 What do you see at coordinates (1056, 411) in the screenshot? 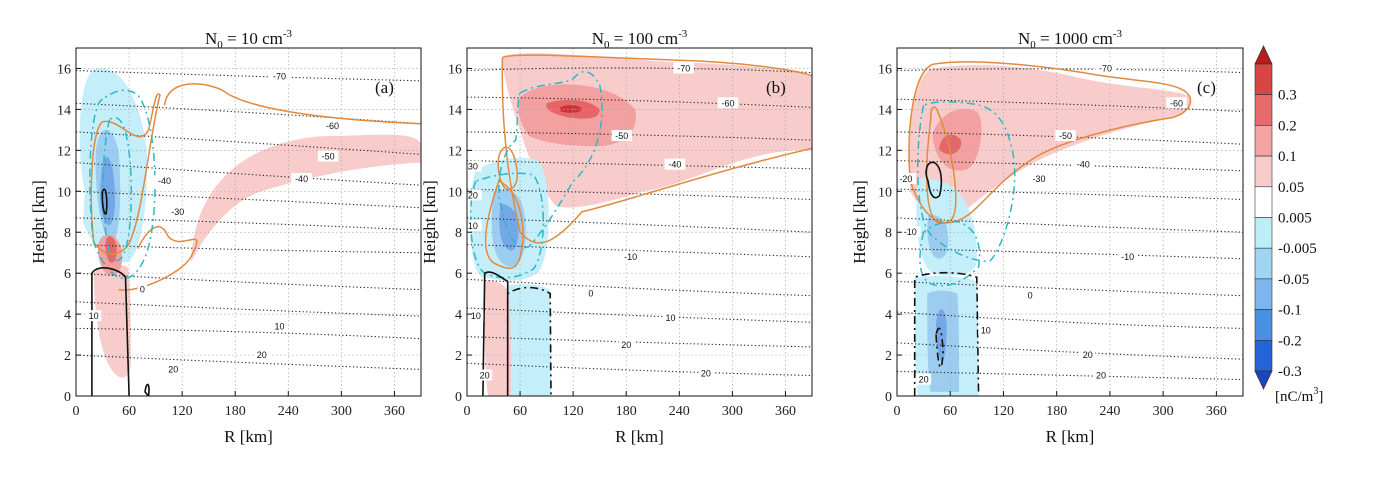
I see `x-tick-label: 180` at bounding box center [1056, 411].